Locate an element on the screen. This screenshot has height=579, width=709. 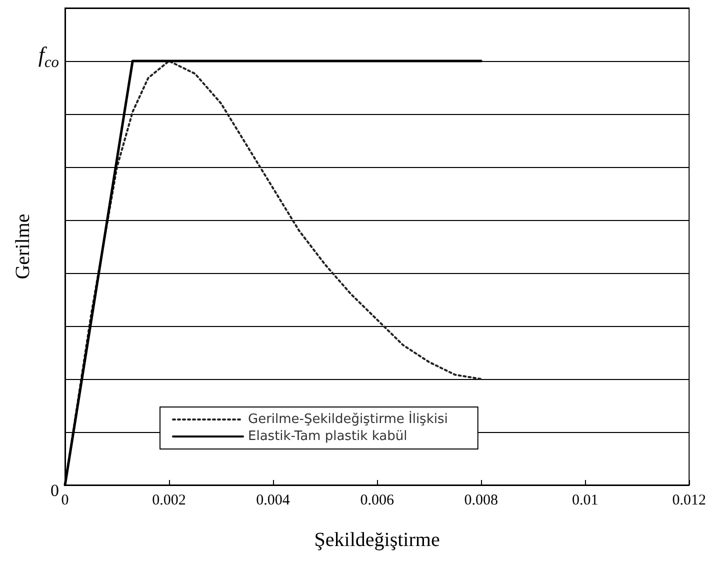
x-tick-label: 0.012 is located at coordinates (689, 500).